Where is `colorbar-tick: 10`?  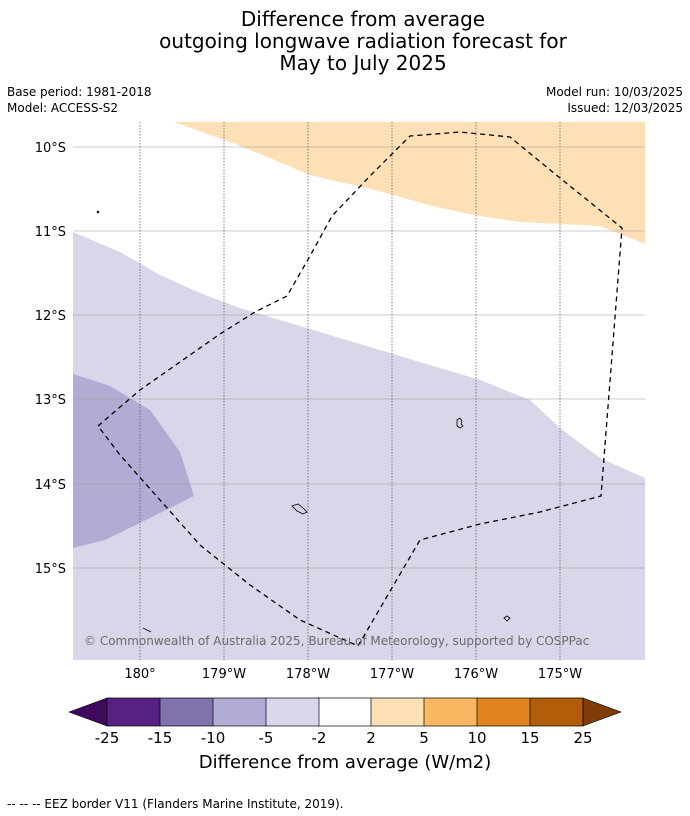 colorbar-tick: 10 is located at coordinates (476, 738).